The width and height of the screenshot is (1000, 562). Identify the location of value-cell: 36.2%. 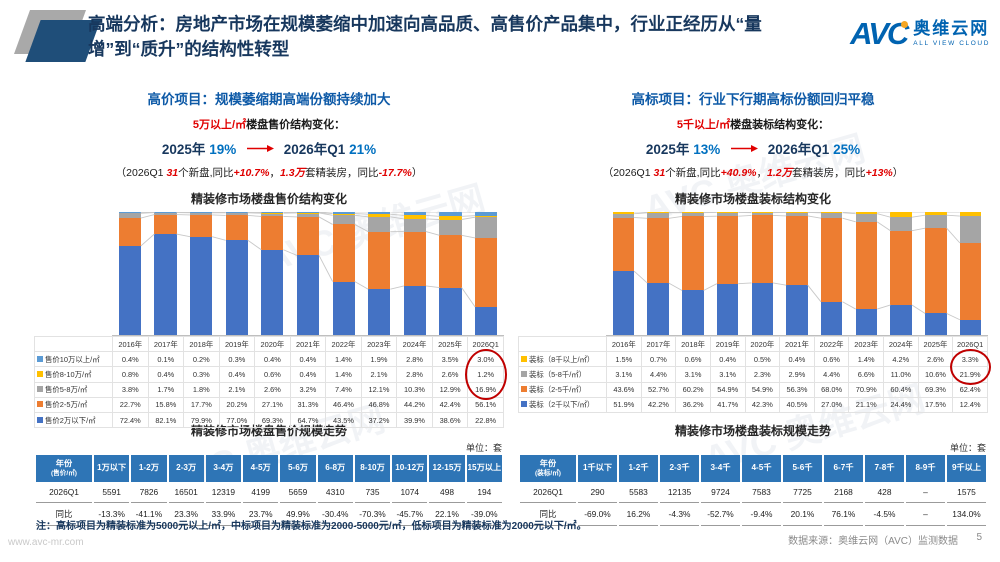
(693, 404).